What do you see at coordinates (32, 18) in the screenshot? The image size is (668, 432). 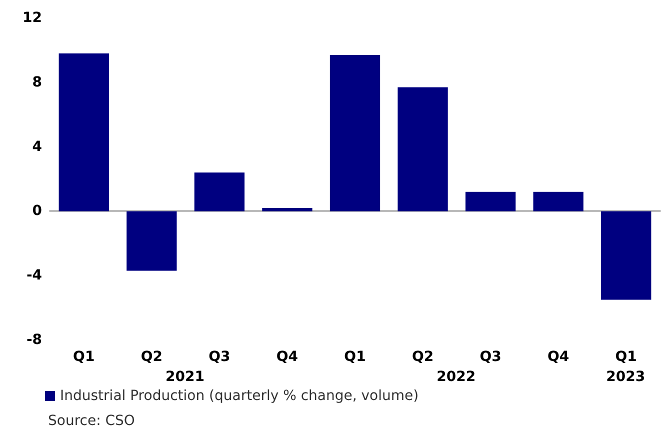 I see `y-tick-label: 12` at bounding box center [32, 18].